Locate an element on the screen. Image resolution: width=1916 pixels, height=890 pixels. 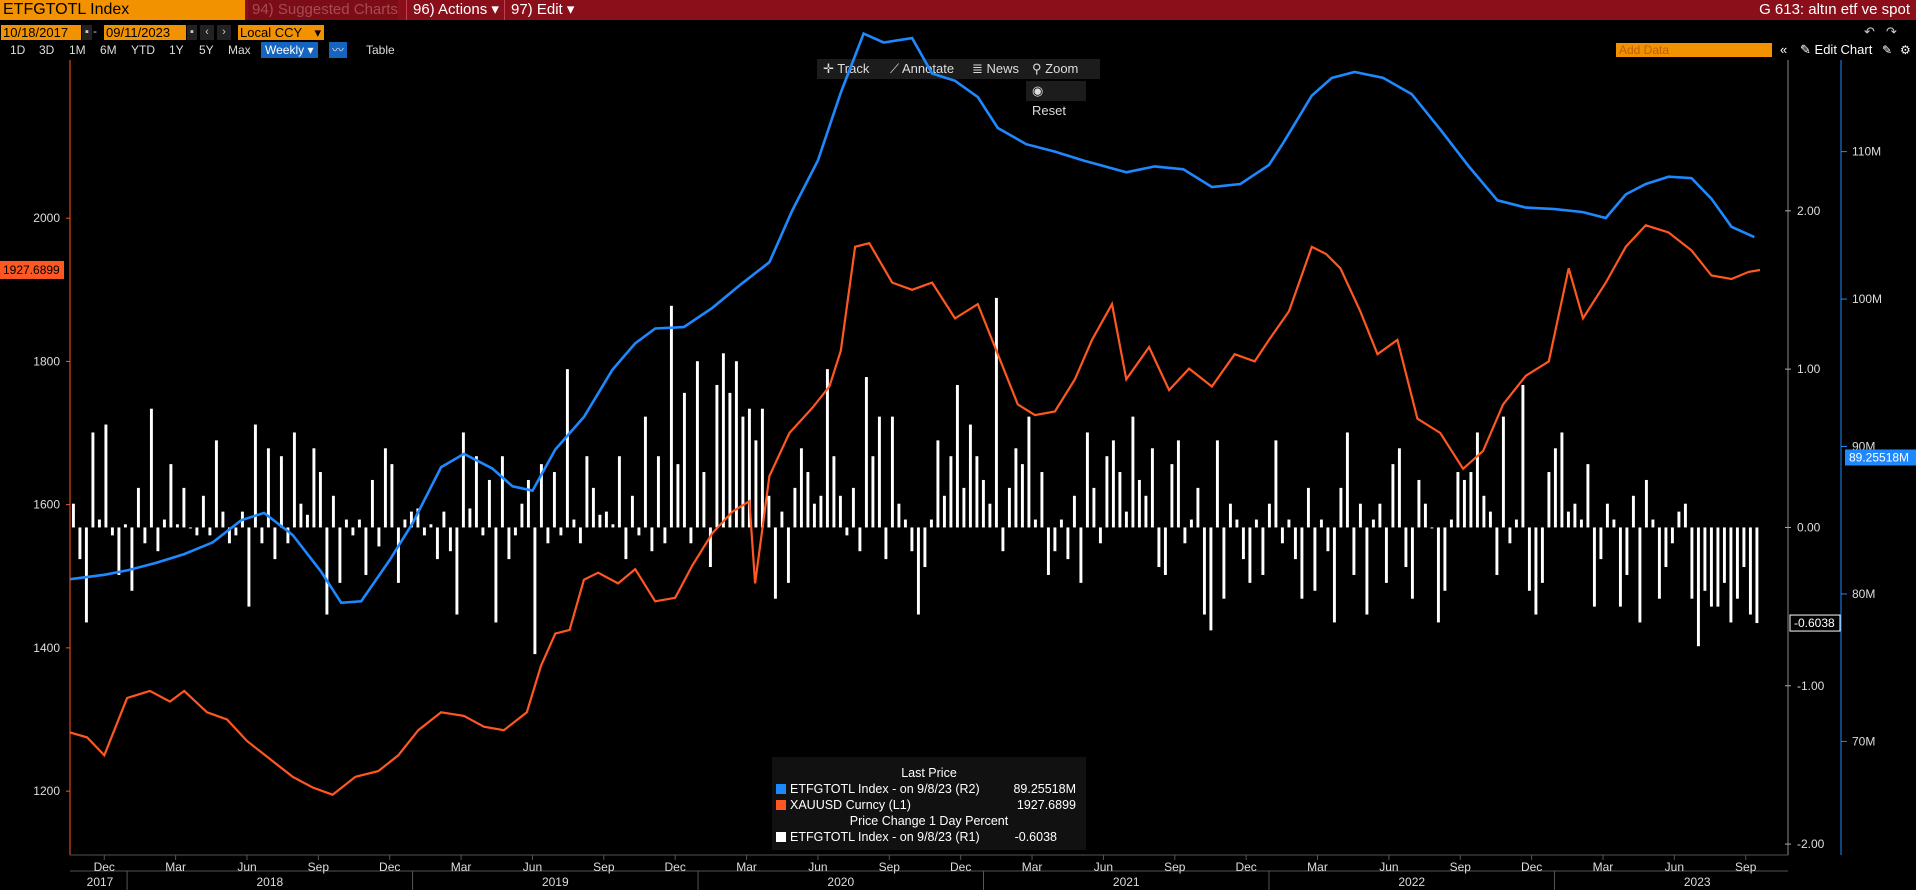
page-title: G 613: altın etf ve spot is located at coordinates (1834, 9).